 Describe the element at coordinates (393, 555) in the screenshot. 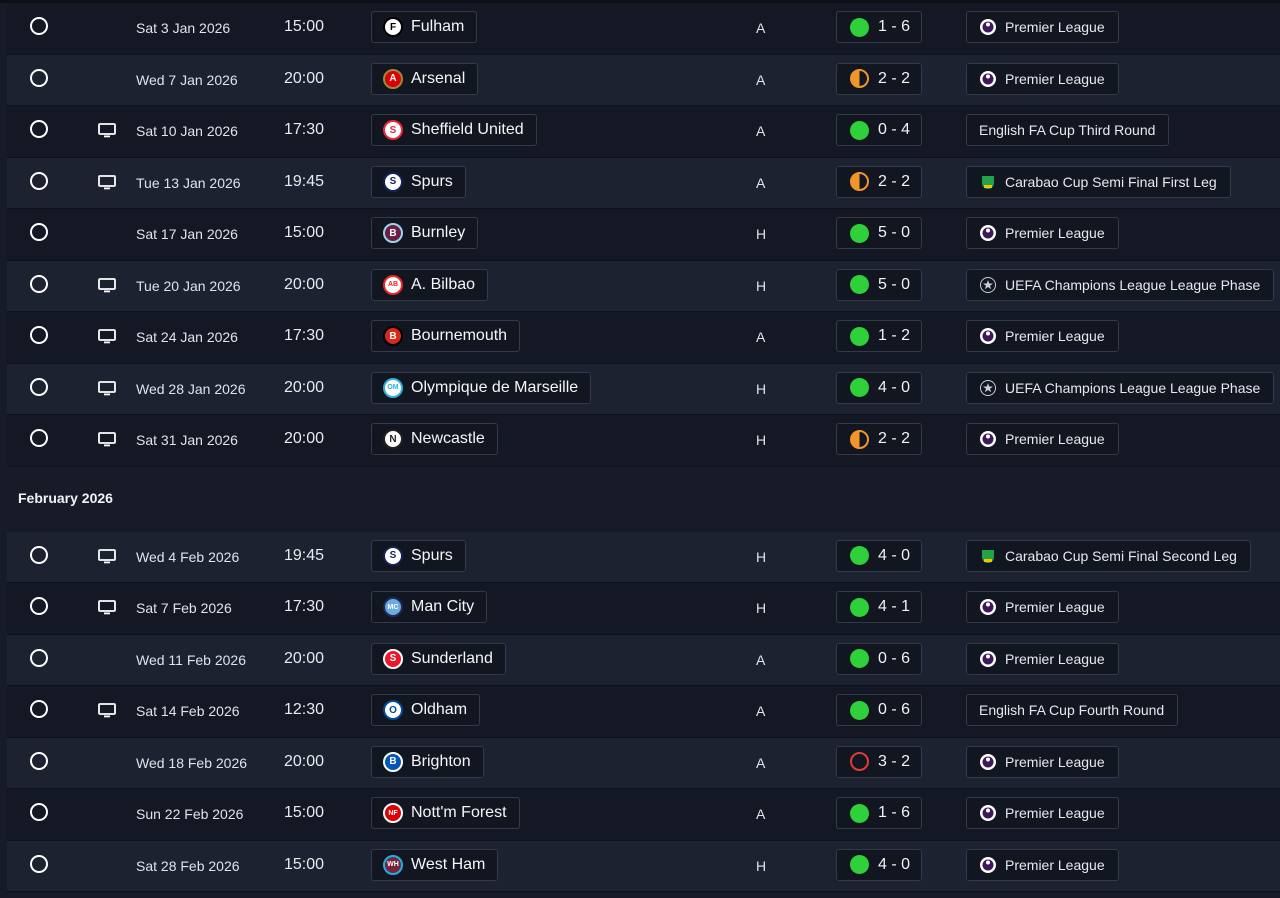

I see `spurs-crest-icon: S` at that location.